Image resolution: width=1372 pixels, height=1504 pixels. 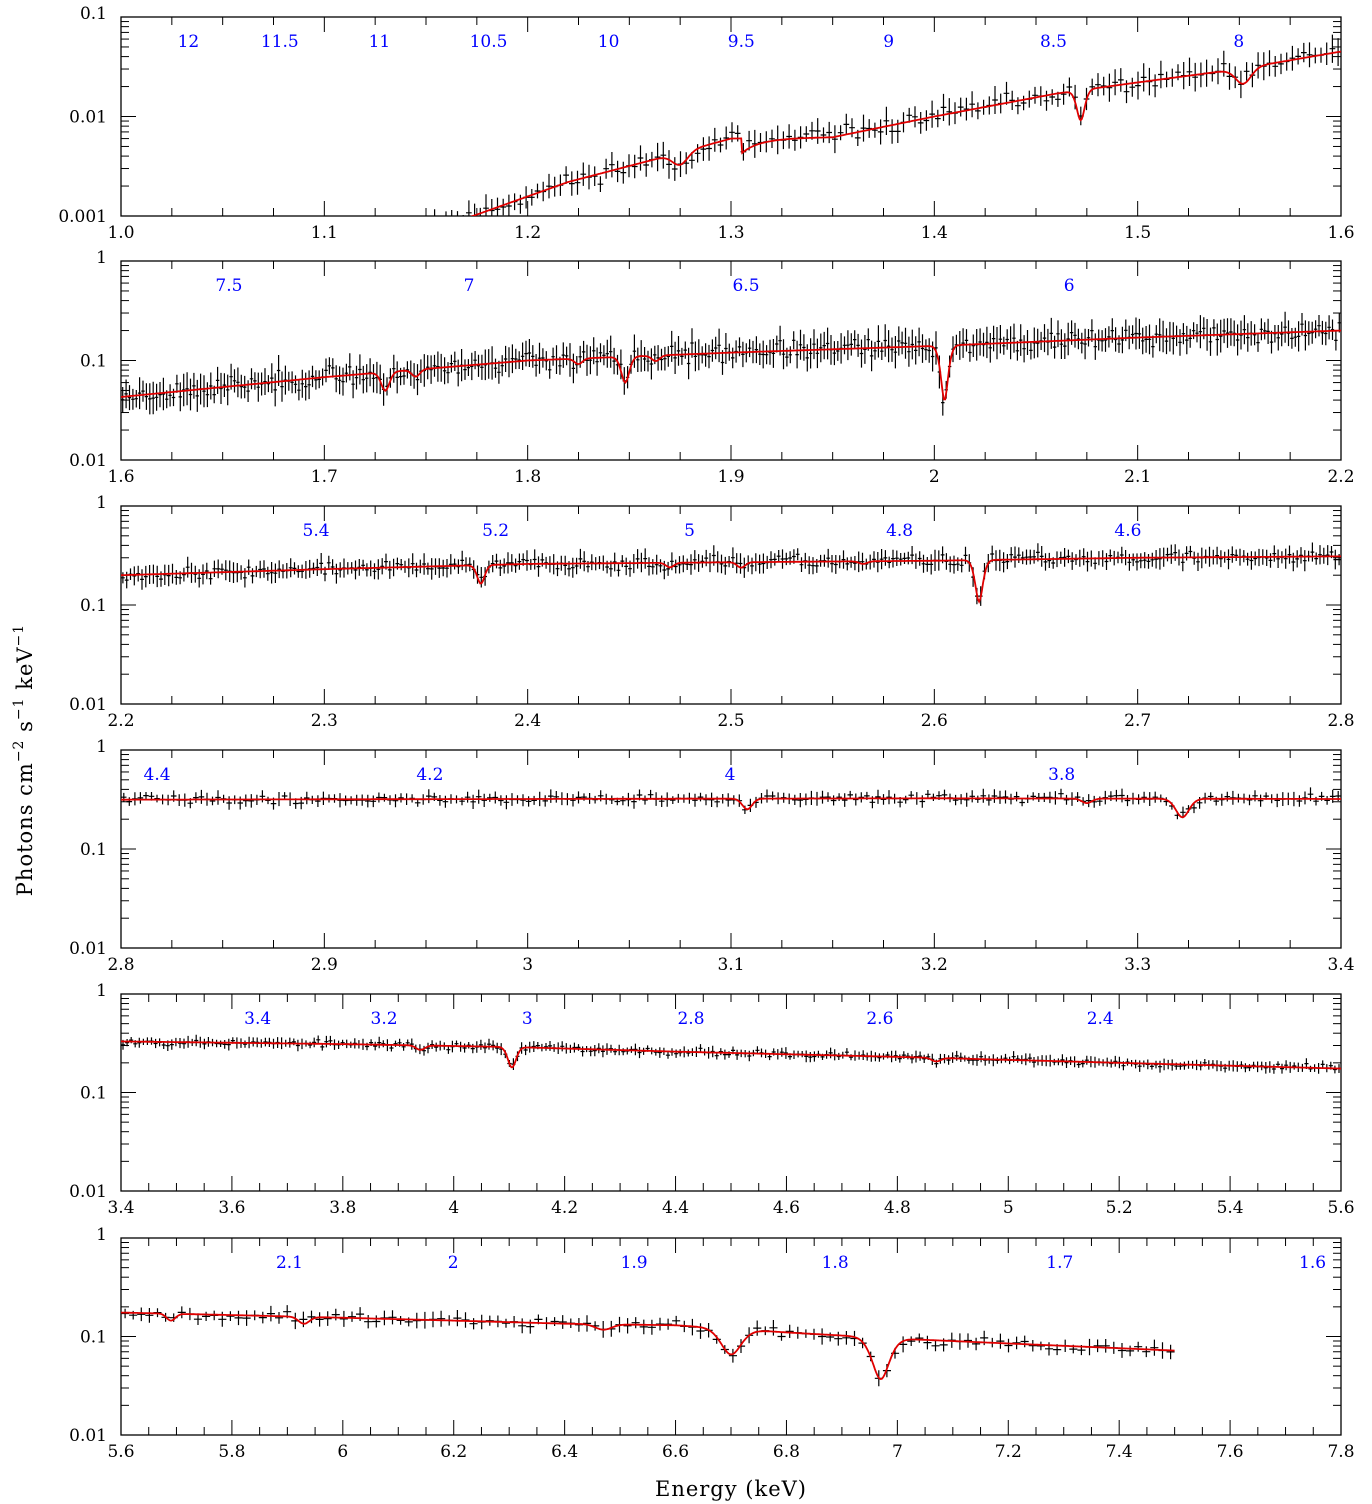 I want to click on wavelength-label: 1.9, so click(x=634, y=1263).